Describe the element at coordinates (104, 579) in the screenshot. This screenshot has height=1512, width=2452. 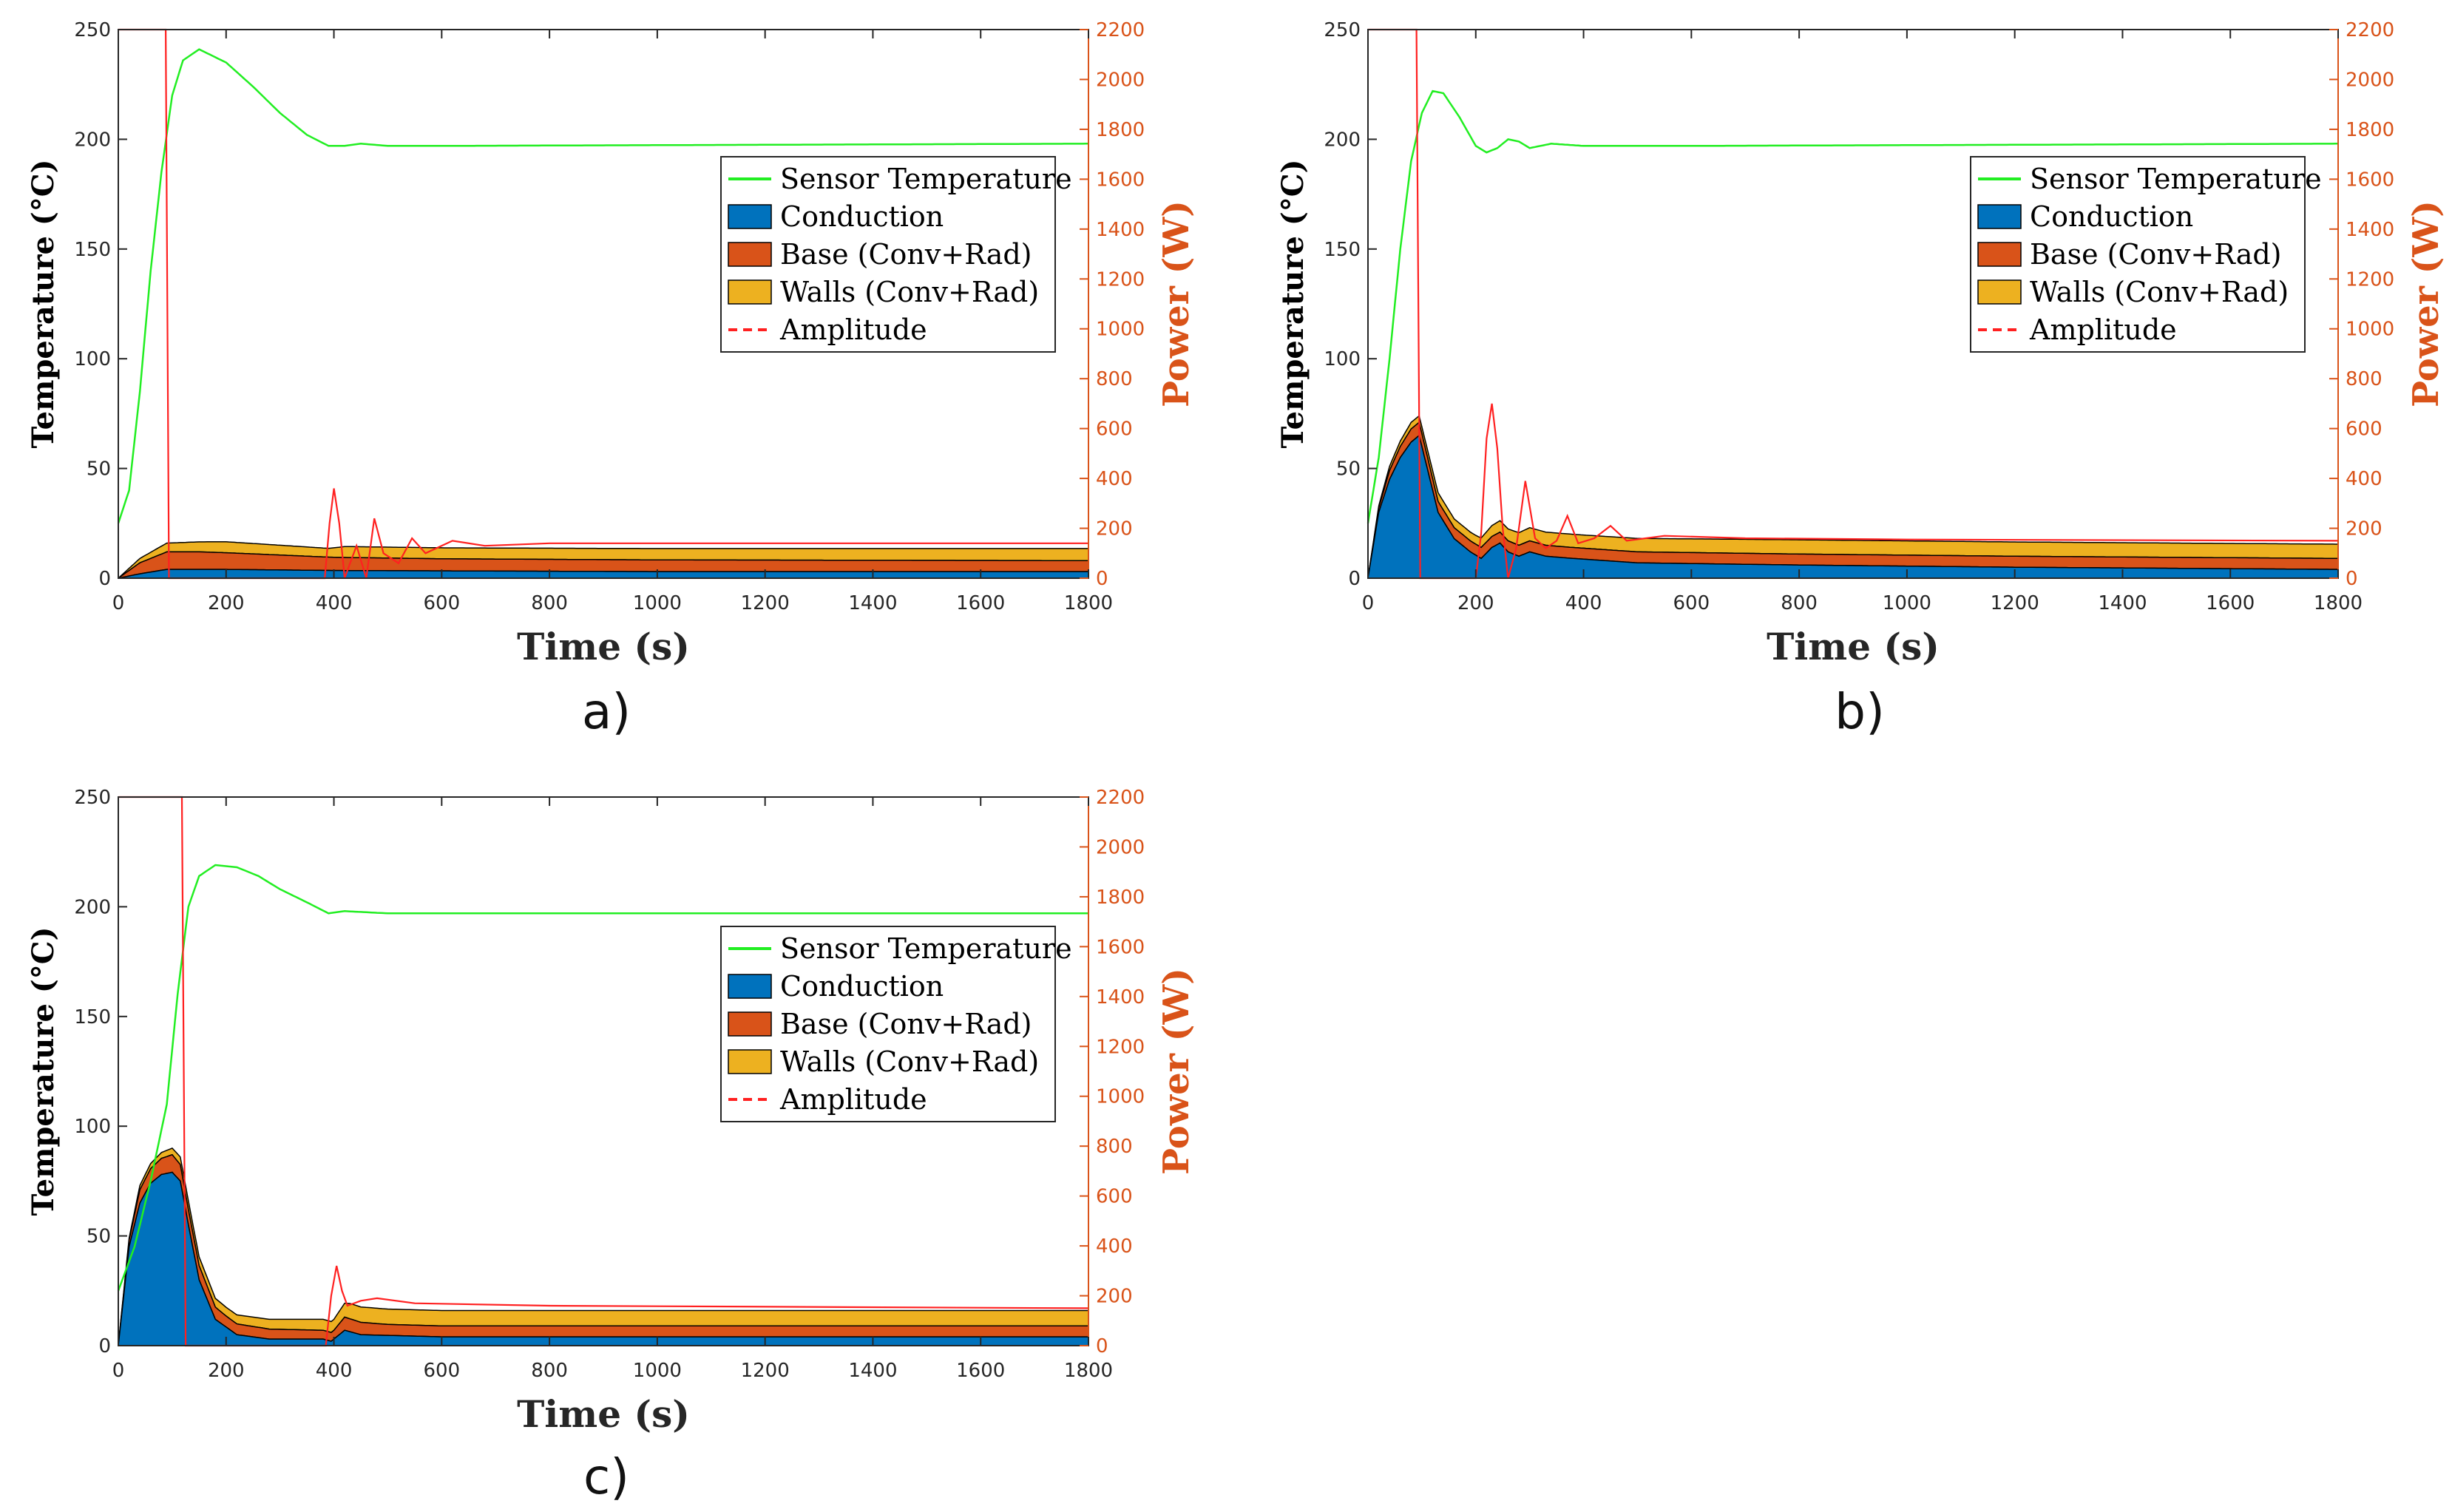
I see `y-tick-label: 0` at that location.